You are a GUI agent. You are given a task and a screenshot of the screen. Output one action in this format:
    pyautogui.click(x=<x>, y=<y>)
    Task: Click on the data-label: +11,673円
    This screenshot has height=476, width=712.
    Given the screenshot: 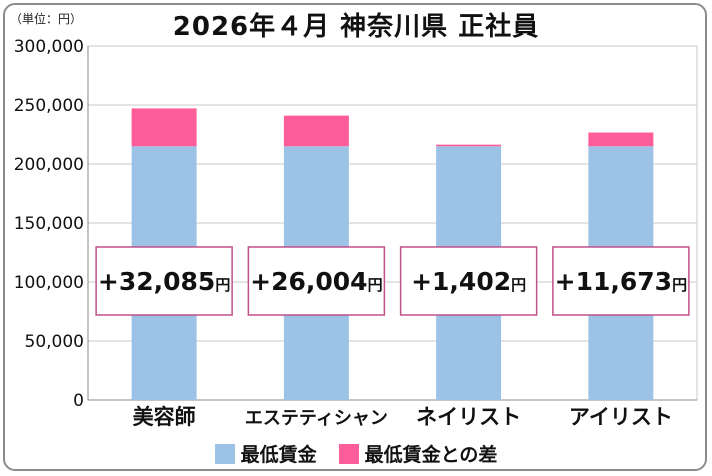 What is the action you would take?
    pyautogui.click(x=621, y=281)
    